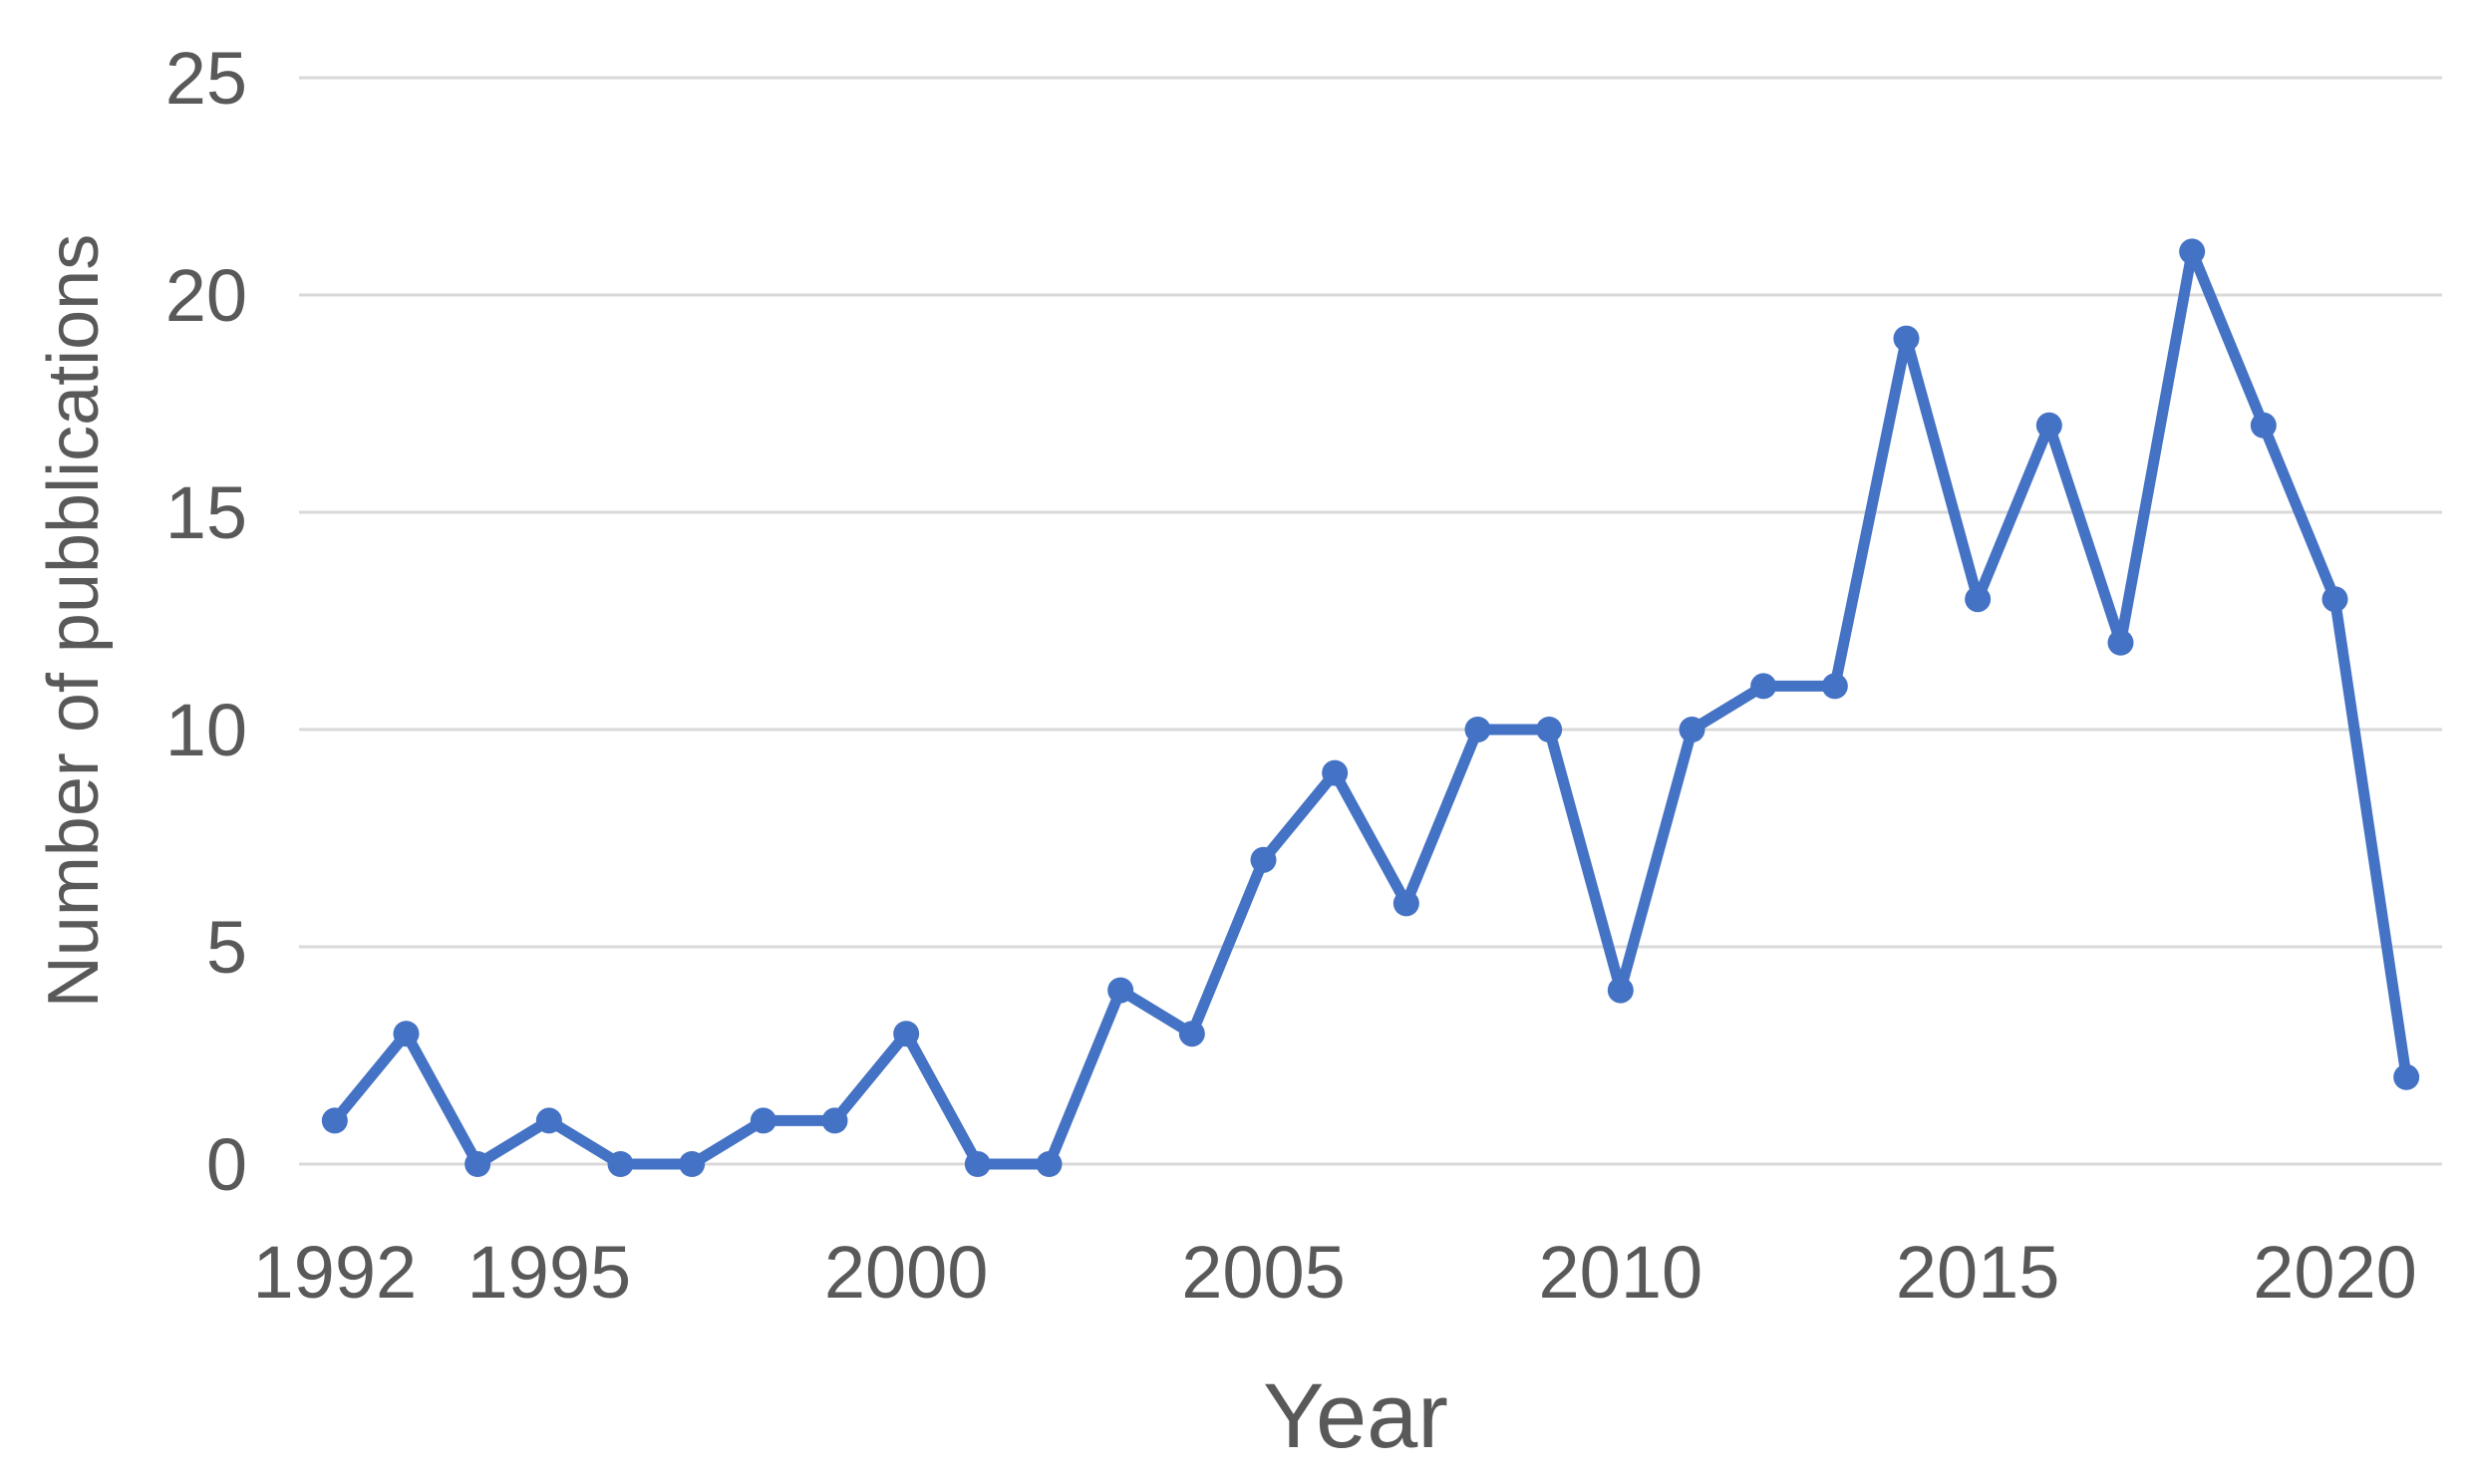  I want to click on data-point-2005, so click(1263, 859).